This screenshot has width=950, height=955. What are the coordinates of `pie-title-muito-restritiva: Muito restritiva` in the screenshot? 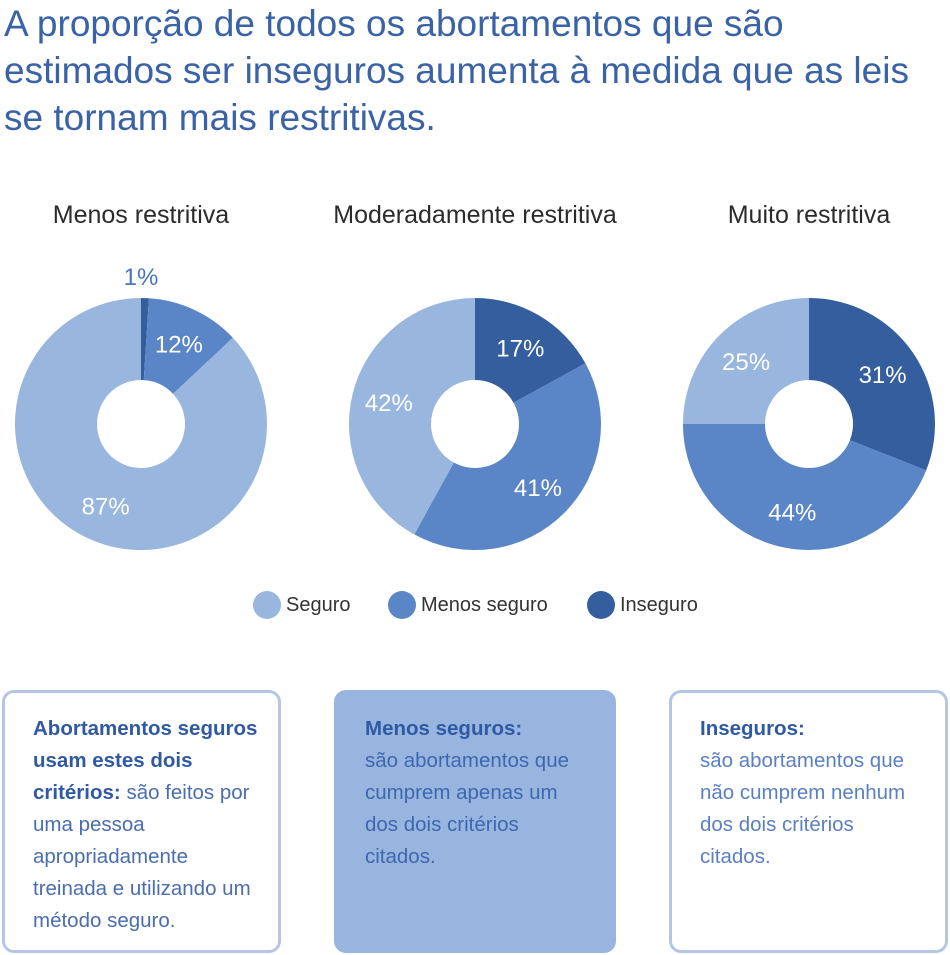 It's located at (809, 215).